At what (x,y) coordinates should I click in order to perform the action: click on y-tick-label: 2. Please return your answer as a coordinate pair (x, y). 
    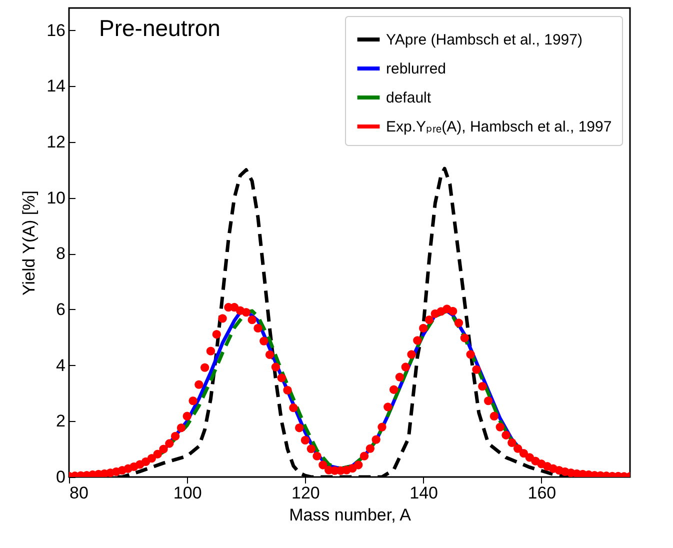
    Looking at the image, I should click on (61, 421).